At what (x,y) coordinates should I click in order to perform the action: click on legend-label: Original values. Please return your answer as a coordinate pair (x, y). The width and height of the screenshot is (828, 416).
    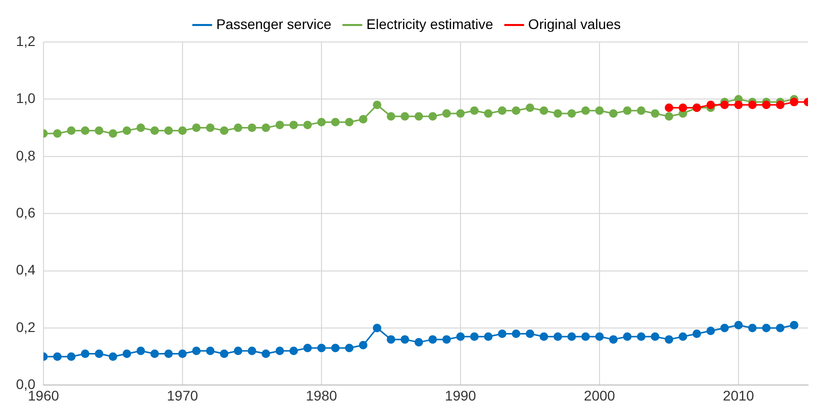
    Looking at the image, I should click on (574, 24).